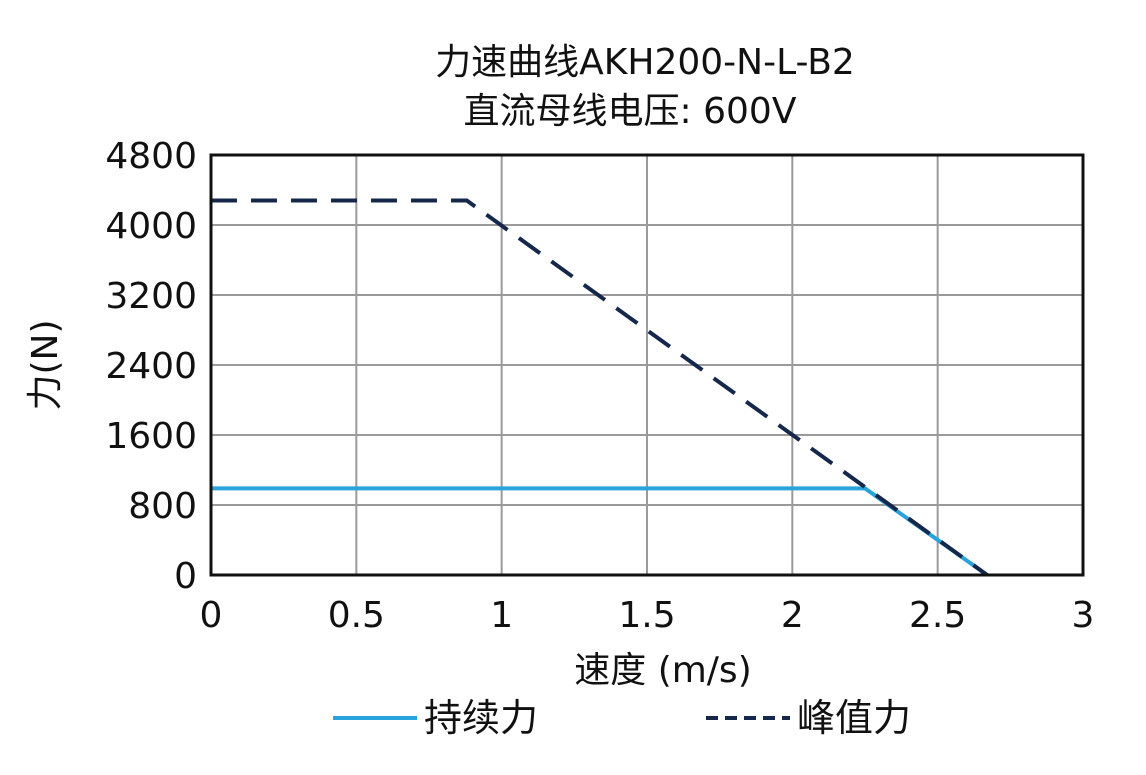 This screenshot has width=1146, height=775. I want to click on x-axis-label: 速度 (m/s), so click(663, 670).